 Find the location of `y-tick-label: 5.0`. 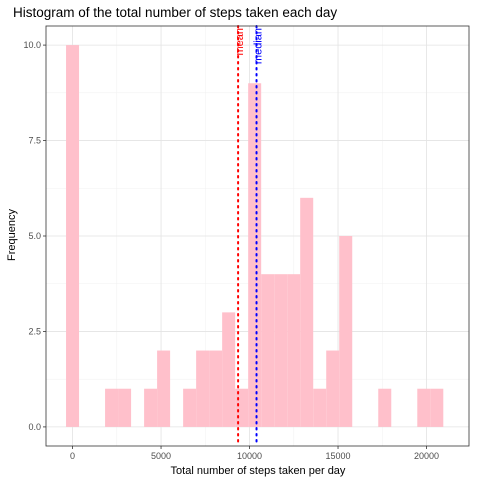

y-tick-label: 5.0 is located at coordinates (34, 236).